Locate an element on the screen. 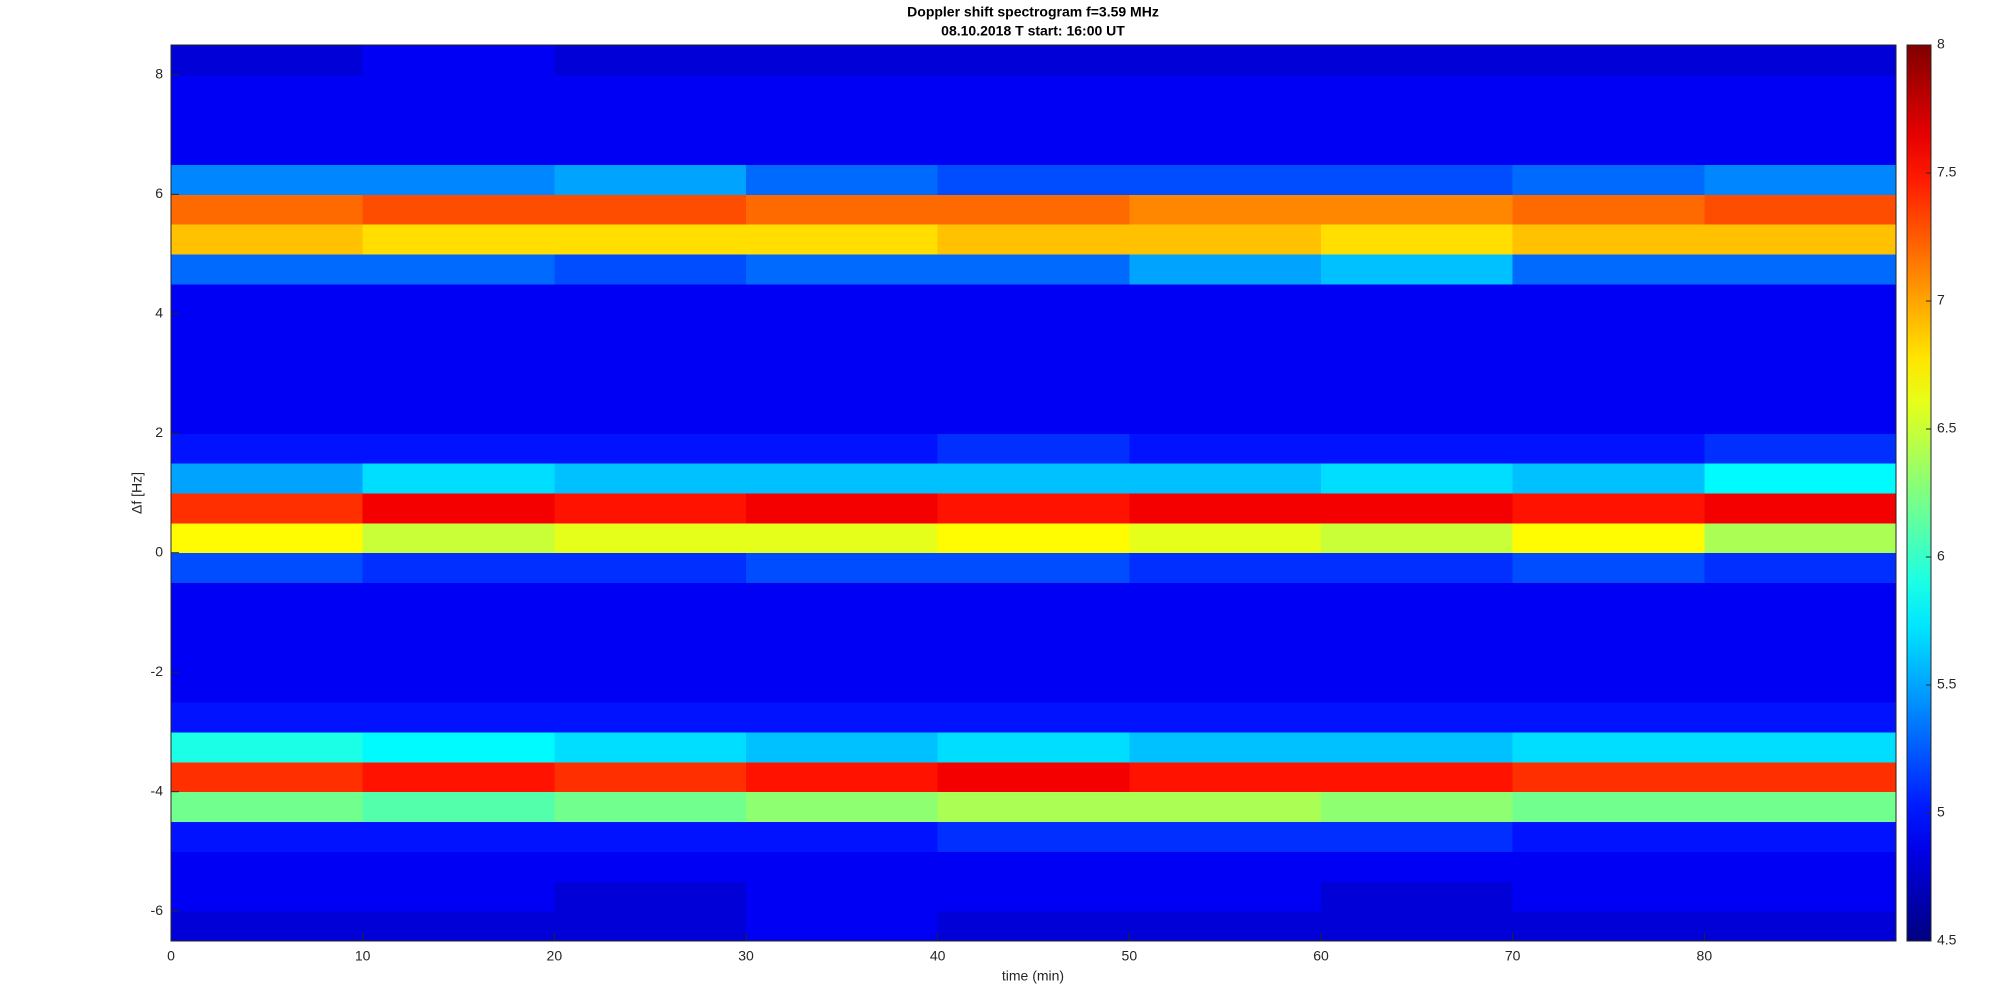 The width and height of the screenshot is (2000, 1003). x-tick-label: 30 is located at coordinates (746, 956).